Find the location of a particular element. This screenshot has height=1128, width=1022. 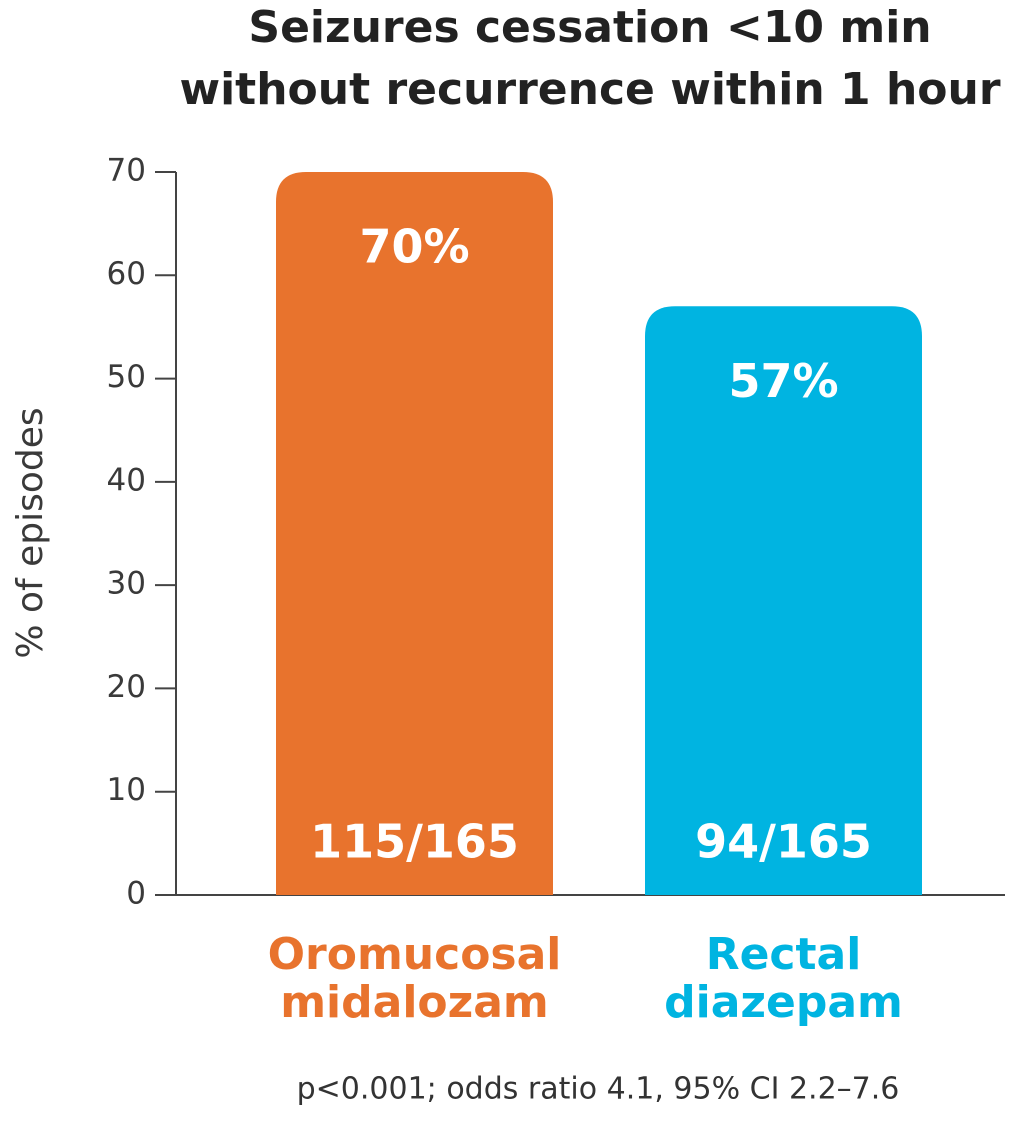

value-label: 57% is located at coordinates (783, 381).